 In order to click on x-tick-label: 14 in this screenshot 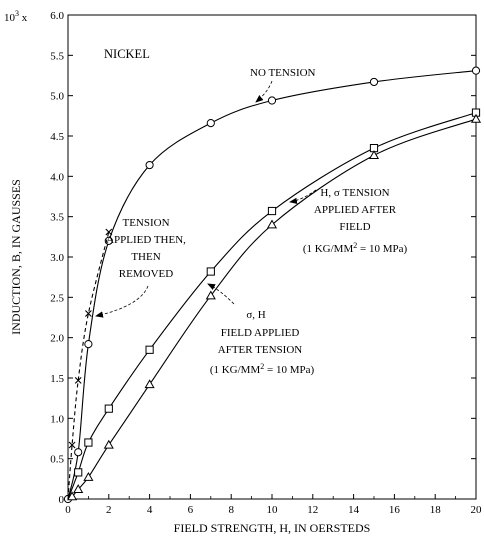, I will do `click(354, 510)`.